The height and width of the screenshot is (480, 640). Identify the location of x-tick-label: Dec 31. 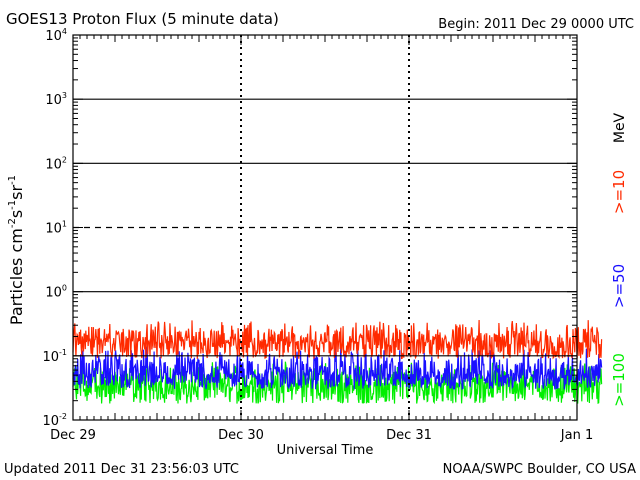
(409, 435).